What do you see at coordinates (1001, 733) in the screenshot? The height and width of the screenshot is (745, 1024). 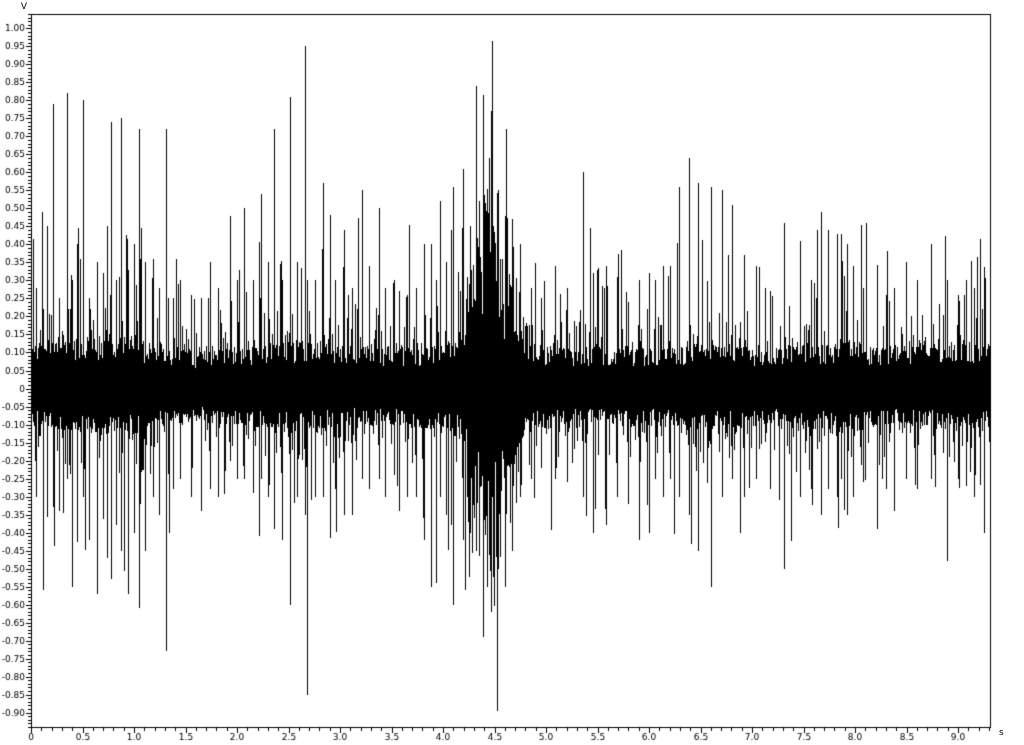 I see `x-axis-unit-label: s` at bounding box center [1001, 733].